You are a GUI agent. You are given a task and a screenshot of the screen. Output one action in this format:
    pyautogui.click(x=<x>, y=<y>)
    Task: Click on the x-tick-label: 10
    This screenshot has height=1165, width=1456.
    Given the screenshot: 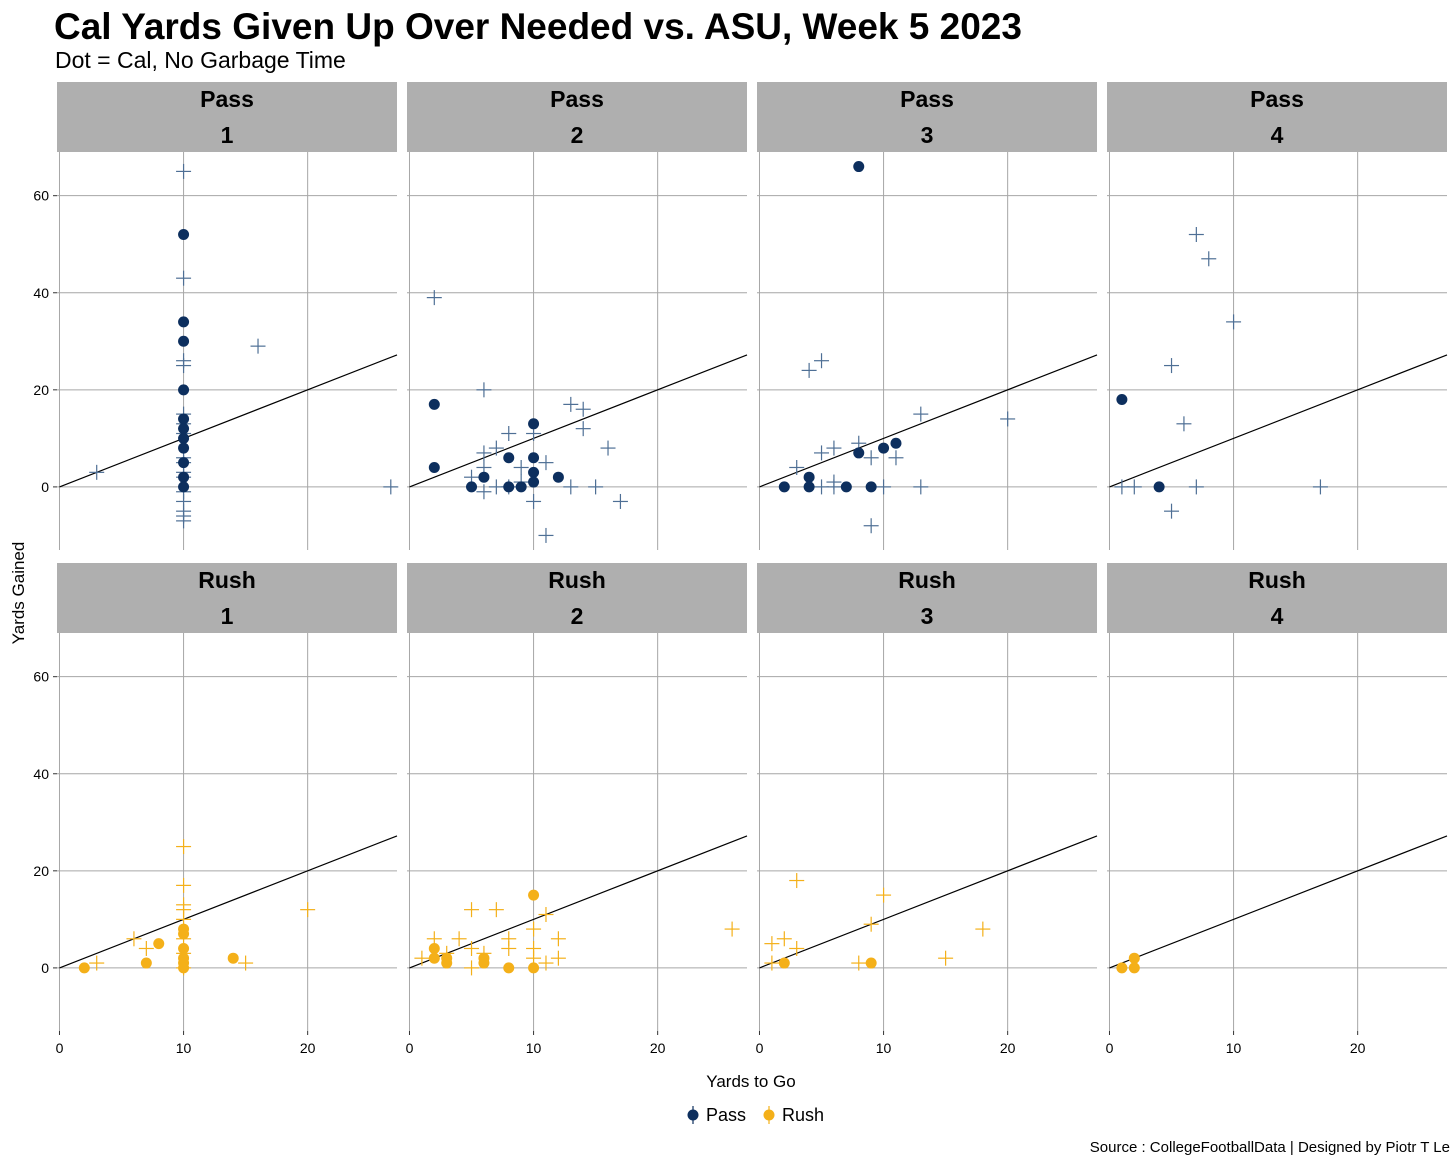 What is the action you would take?
    pyautogui.click(x=184, y=1048)
    